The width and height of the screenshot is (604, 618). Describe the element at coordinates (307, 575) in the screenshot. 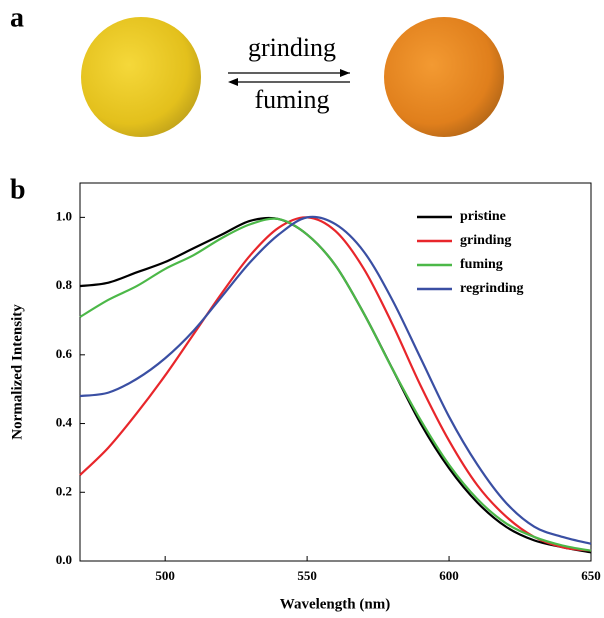

I see `x-tick-label: 550` at that location.